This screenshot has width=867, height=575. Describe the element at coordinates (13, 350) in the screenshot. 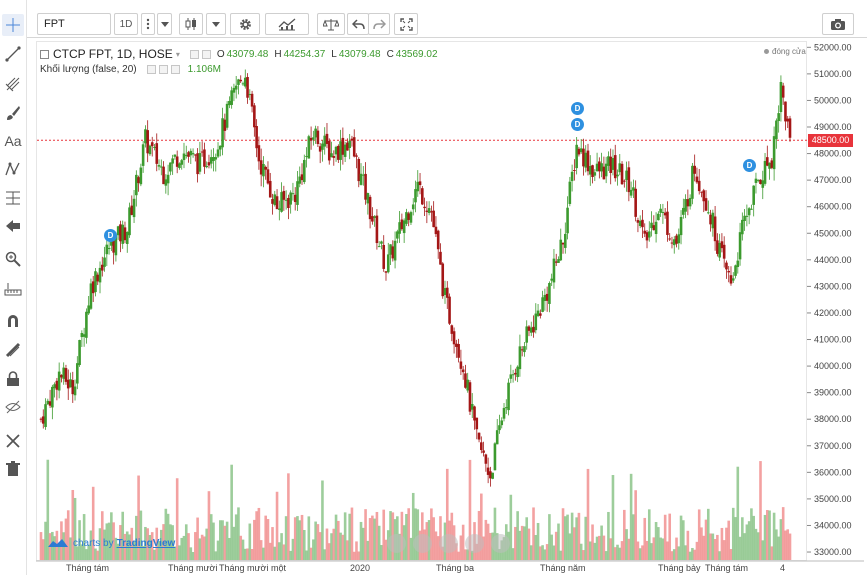

I see `lock-drawings-tool` at that location.